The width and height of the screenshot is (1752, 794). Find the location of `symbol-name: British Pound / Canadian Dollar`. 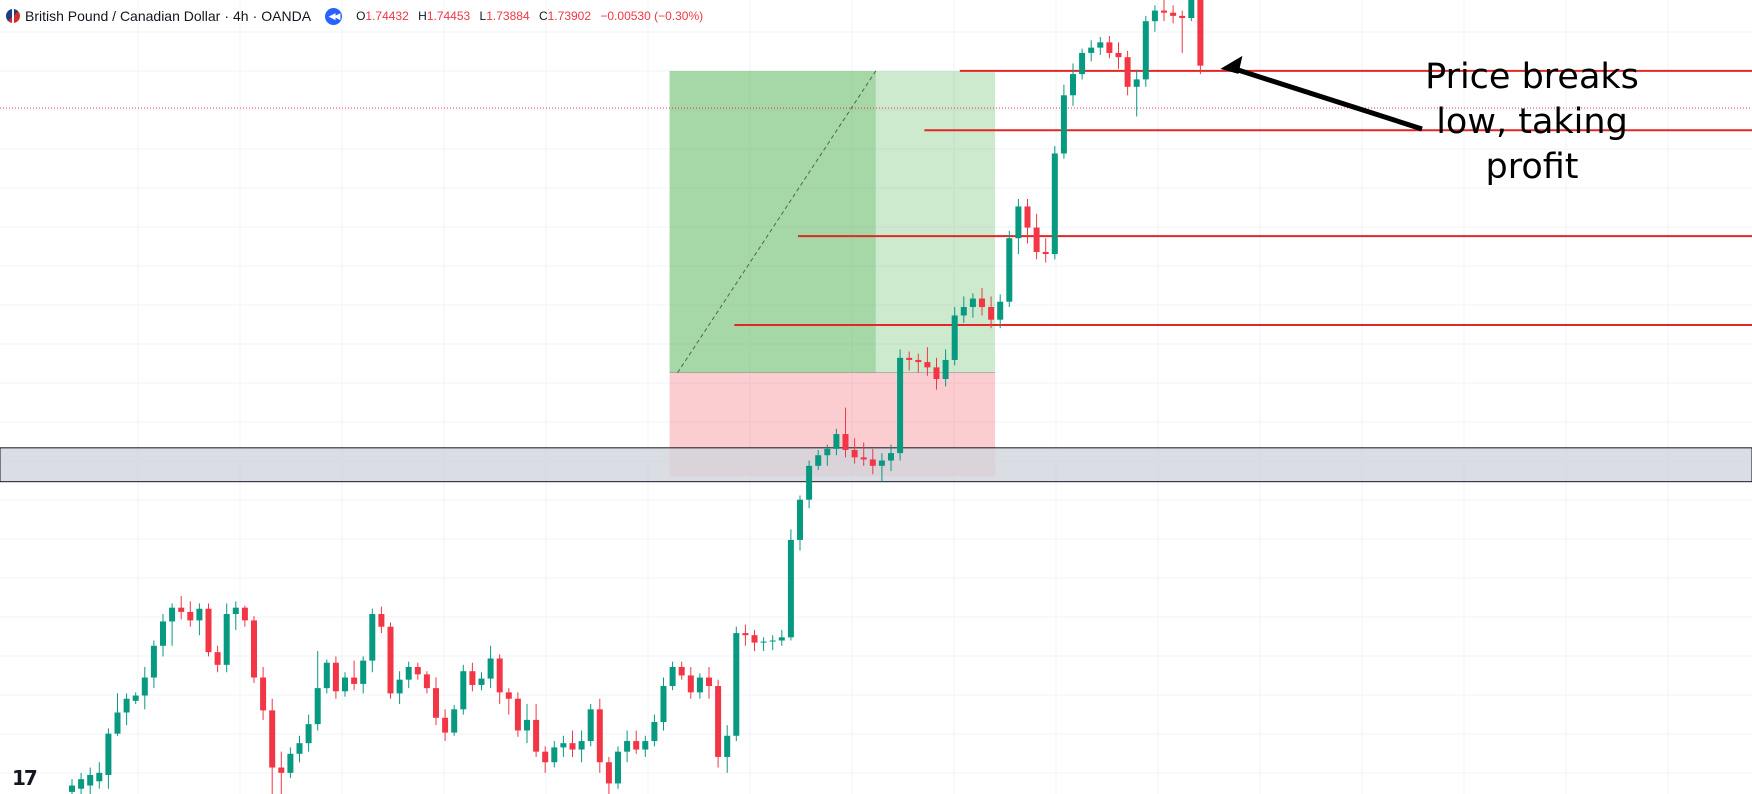

symbol-name: British Pound / Canadian Dollar is located at coordinates (123, 16).